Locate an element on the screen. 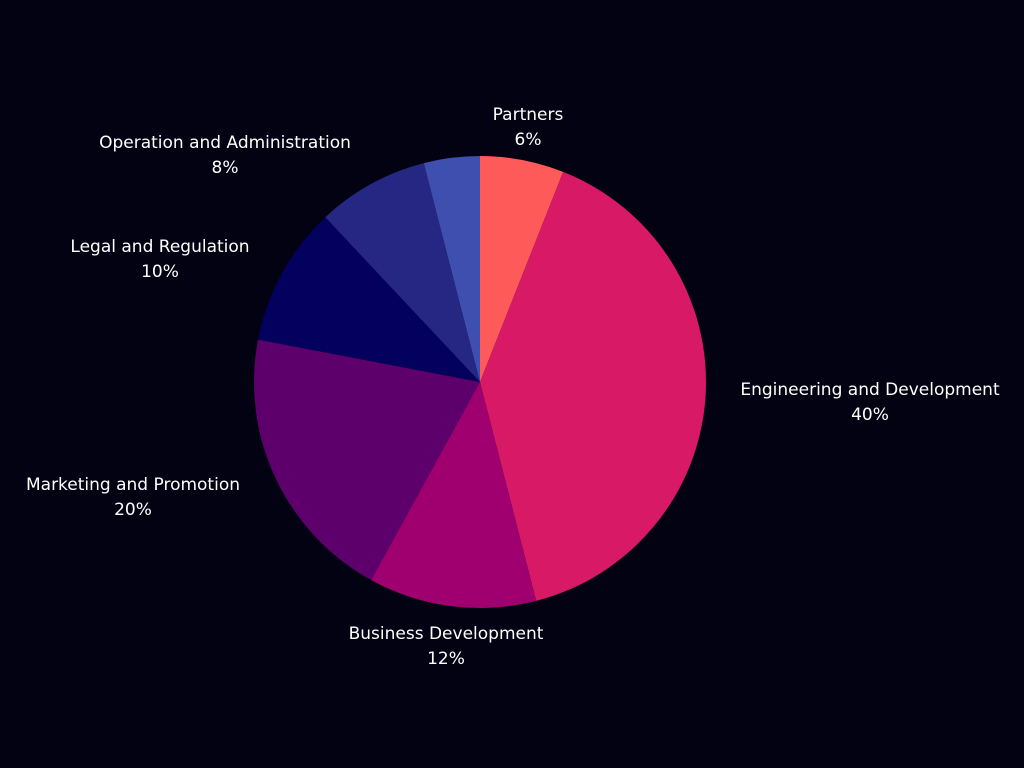 The image size is (1024, 768). pie-slice-operation-and-administration is located at coordinates (402, 272).